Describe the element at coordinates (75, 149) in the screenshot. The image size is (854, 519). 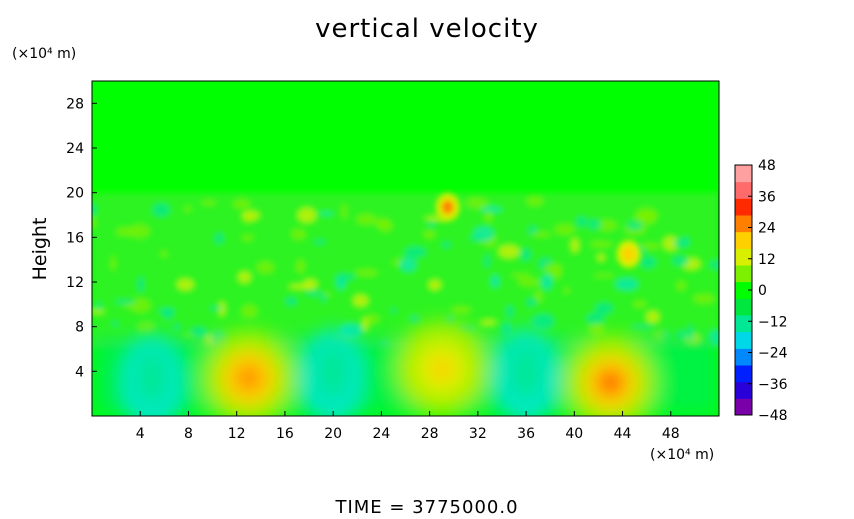
I see `y-tick-label: 24` at that location.